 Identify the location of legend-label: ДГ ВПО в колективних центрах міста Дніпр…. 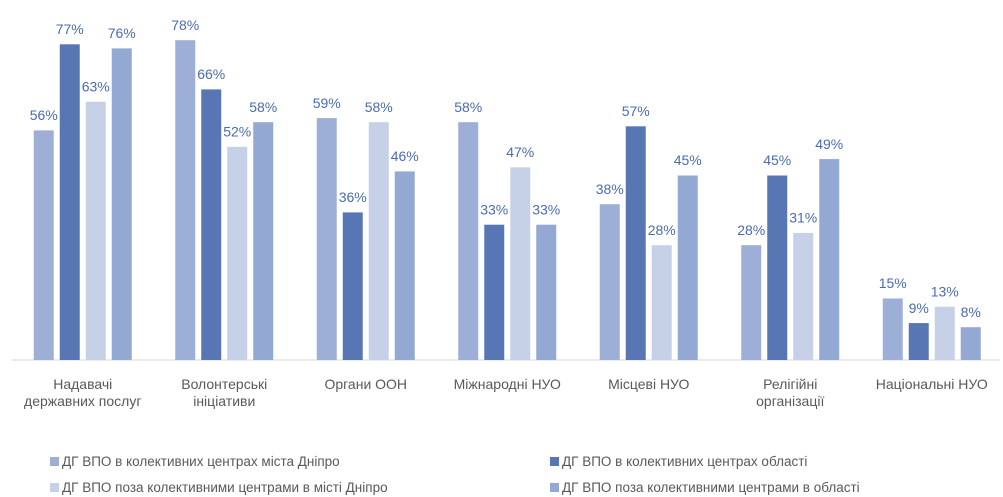
(201, 461).